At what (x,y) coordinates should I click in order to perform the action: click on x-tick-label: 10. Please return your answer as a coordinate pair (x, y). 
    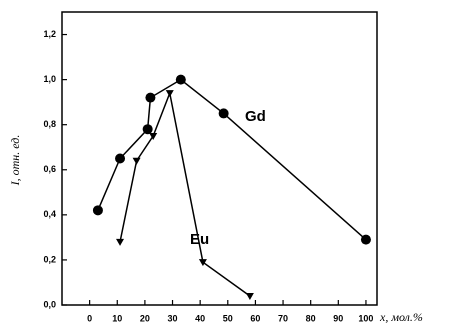
    Looking at the image, I should click on (117, 318).